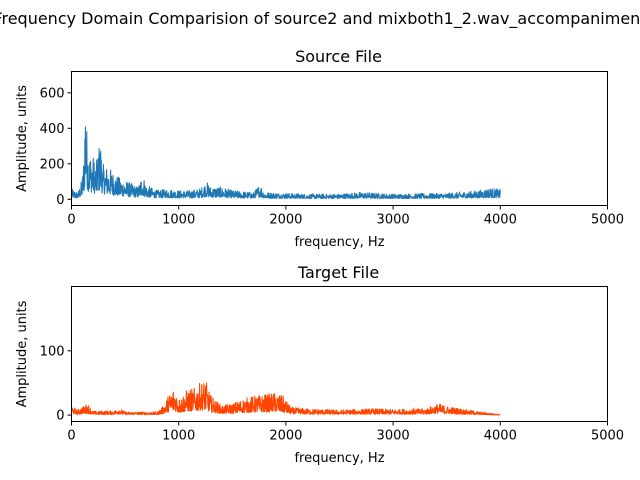 The width and height of the screenshot is (640, 480). I want to click on source-file-plot-area, so click(285, 163).